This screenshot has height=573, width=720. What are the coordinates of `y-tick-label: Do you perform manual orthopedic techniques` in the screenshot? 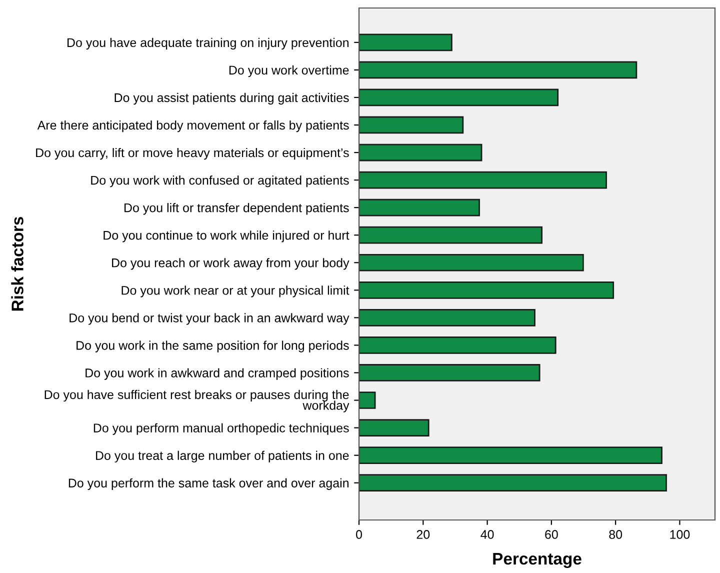 It's located at (221, 429).